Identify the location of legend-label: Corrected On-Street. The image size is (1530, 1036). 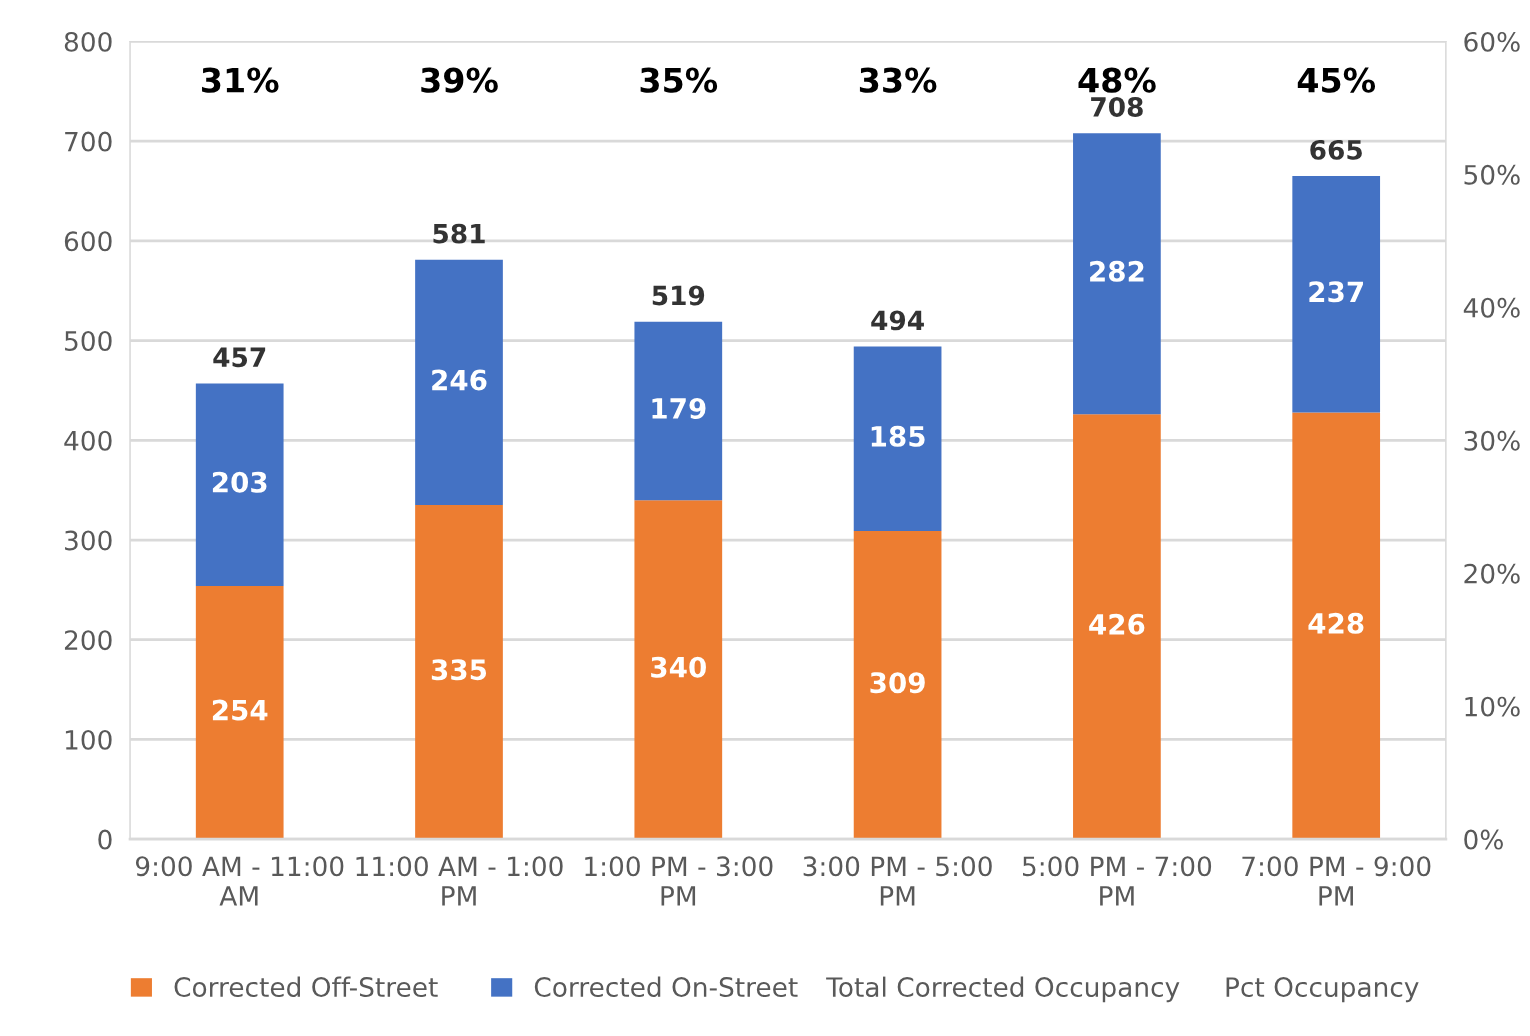
(666, 987).